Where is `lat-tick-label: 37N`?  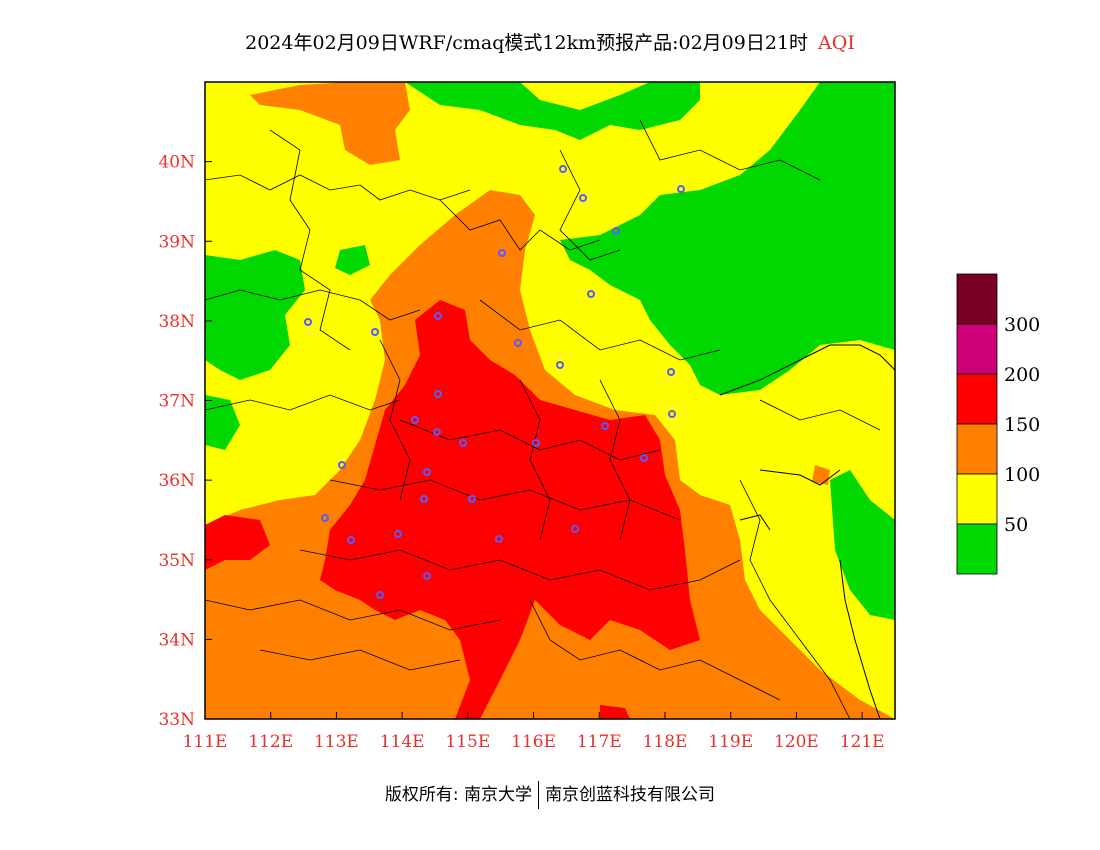 lat-tick-label: 37N is located at coordinates (176, 402).